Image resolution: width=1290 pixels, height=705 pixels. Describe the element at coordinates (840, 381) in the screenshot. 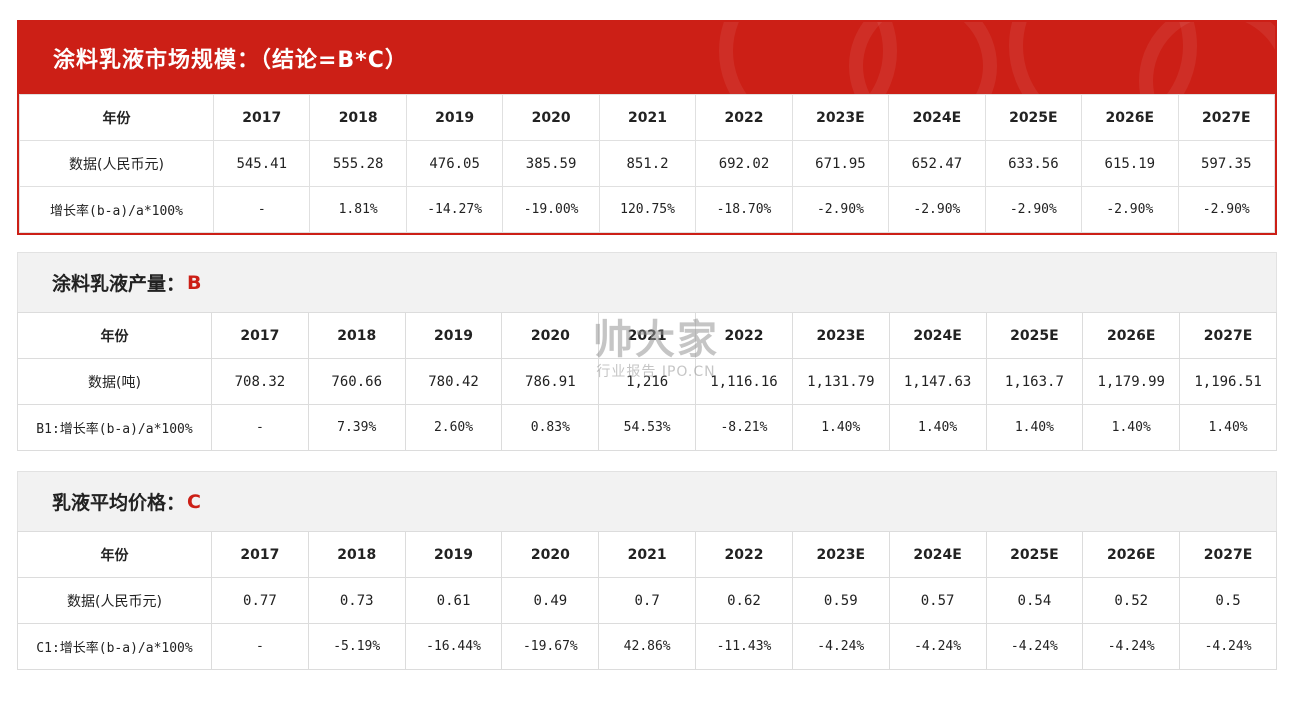

I see `table-cell: 1,131.79` at that location.